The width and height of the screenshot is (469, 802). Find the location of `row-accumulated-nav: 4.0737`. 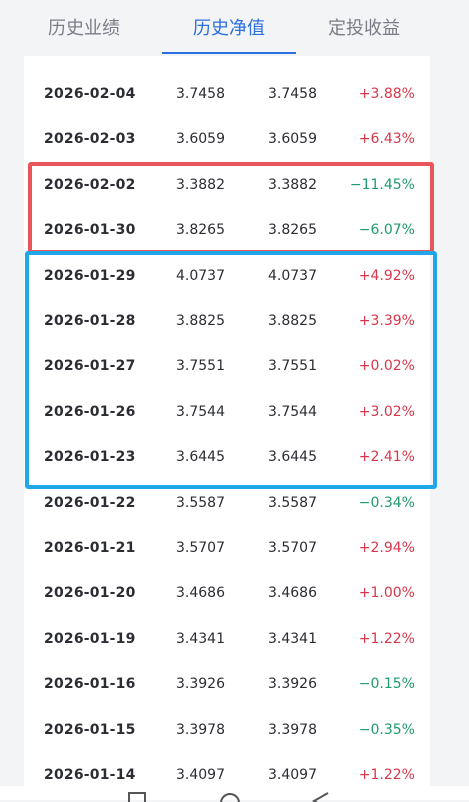

row-accumulated-nav: 4.0737 is located at coordinates (292, 275).